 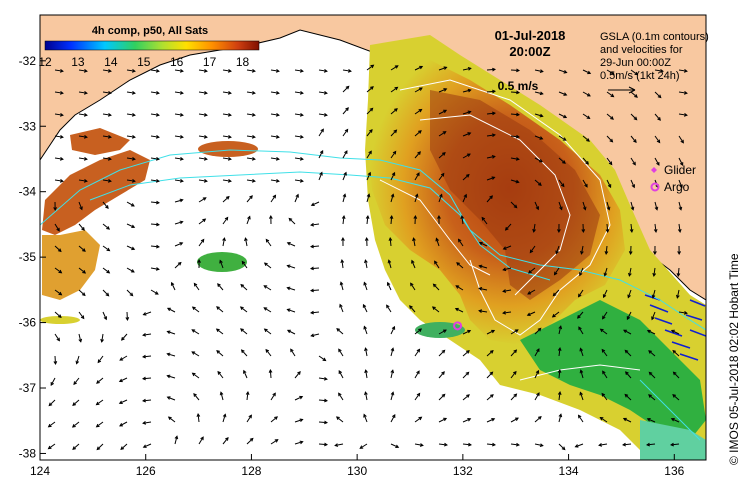 What do you see at coordinates (530, 35) in the screenshot?
I see `date-label: 01-Jul-2018` at bounding box center [530, 35].